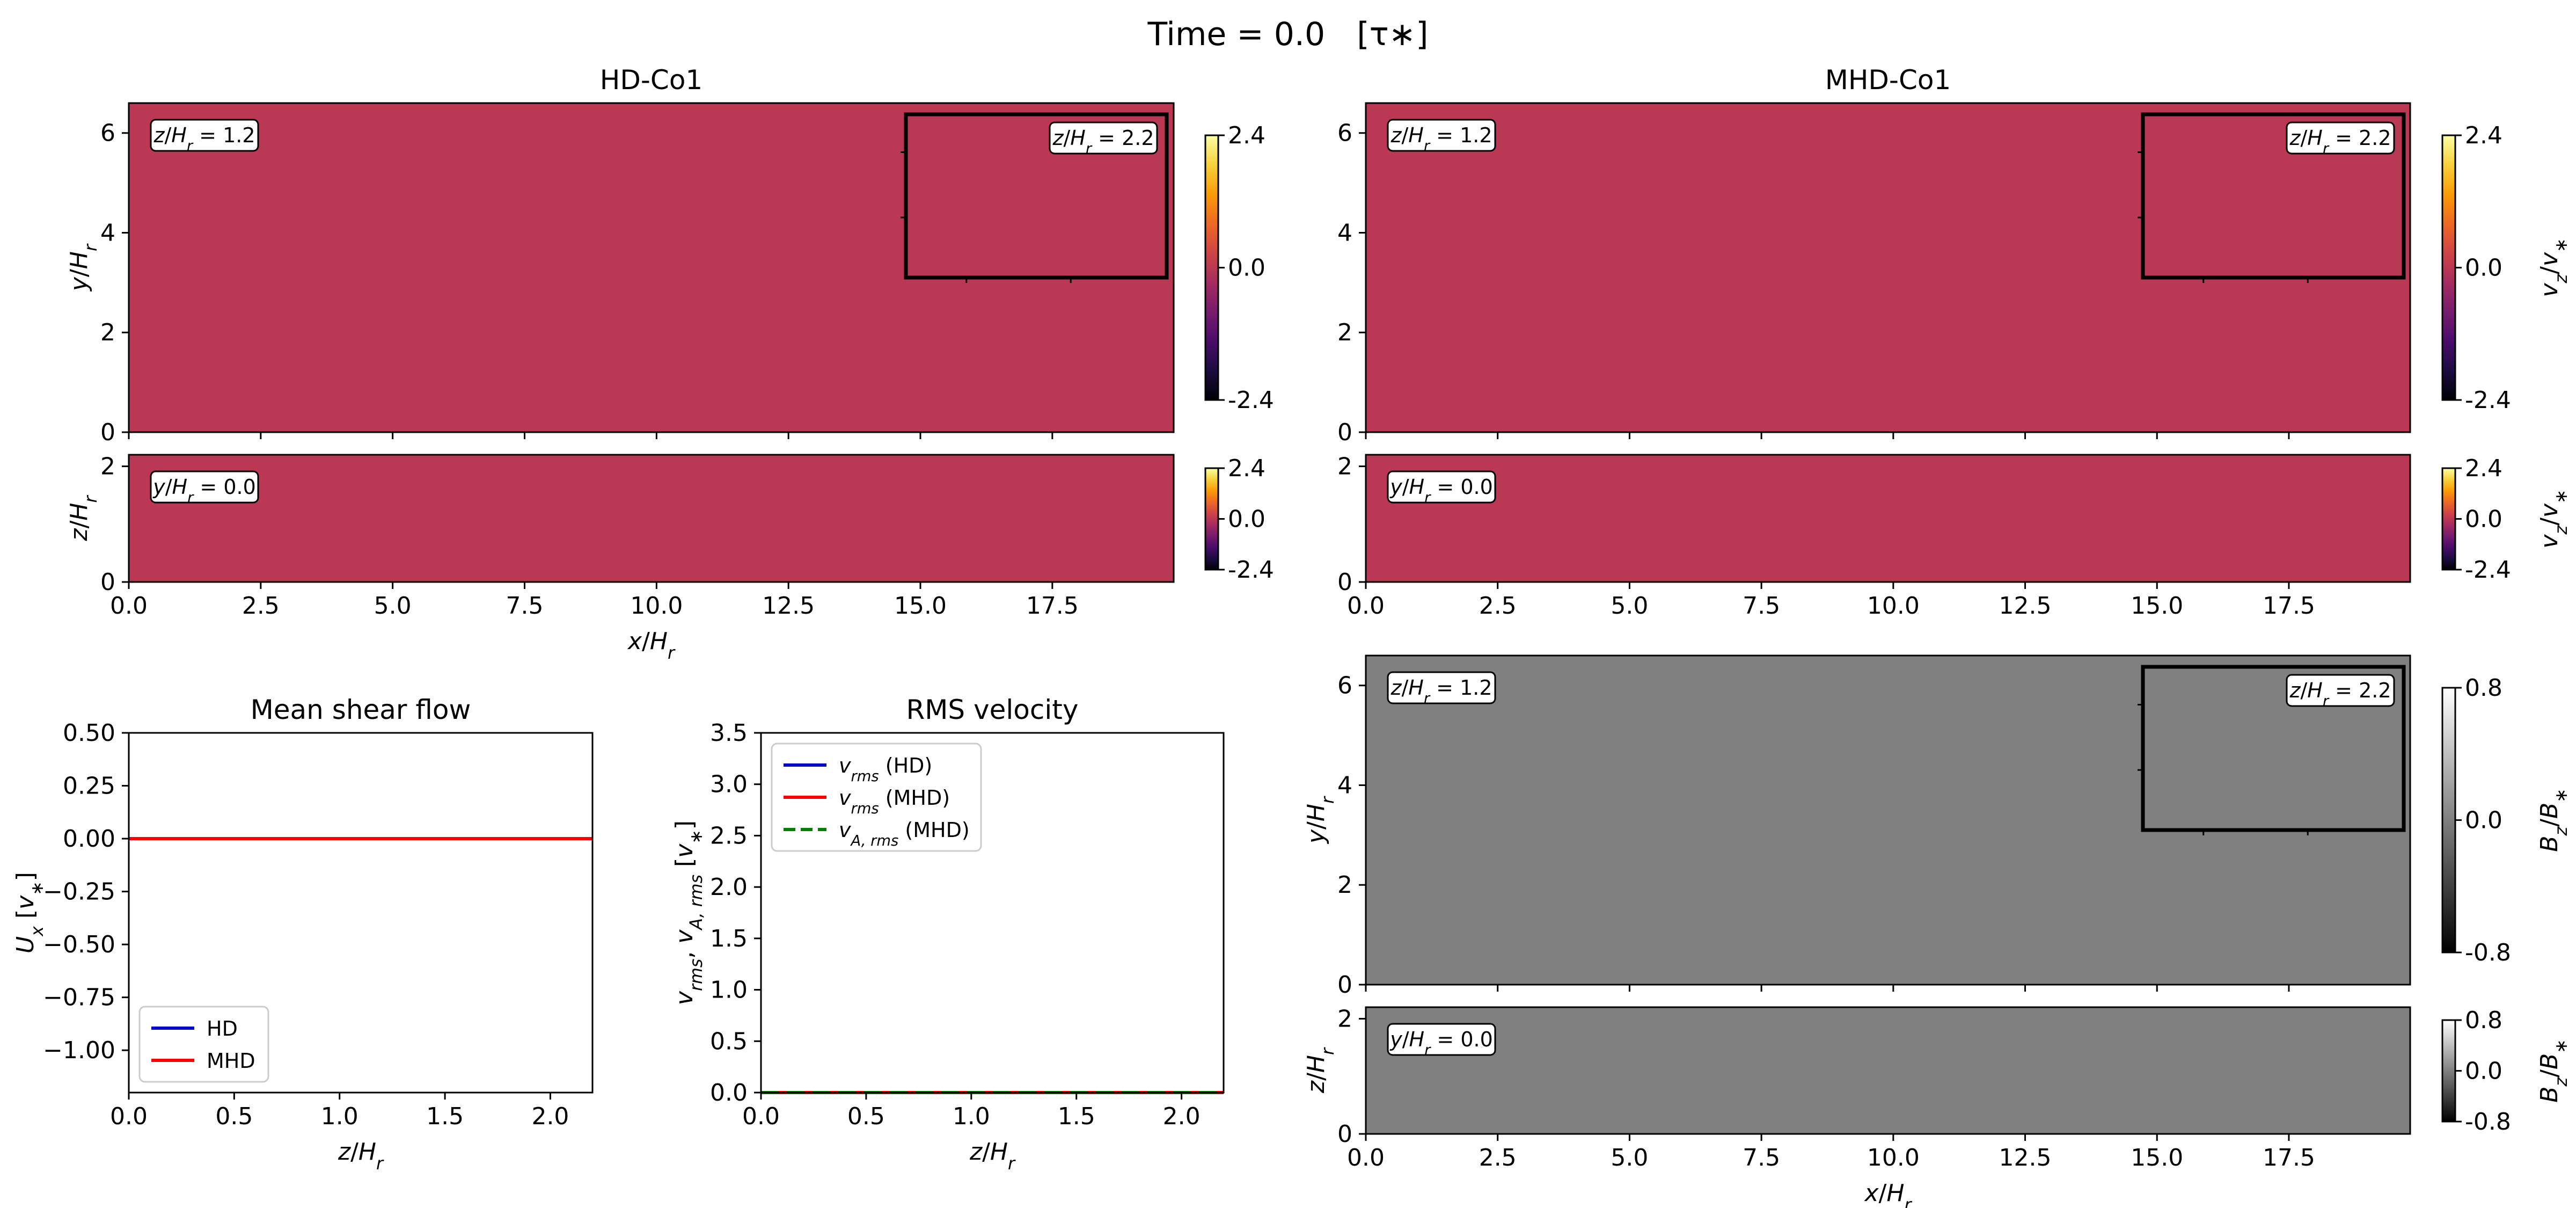  Describe the element at coordinates (2506, 268) in the screenshot. I see `colorbar: -2.4 0.0 2.4 vz/v∗` at that location.